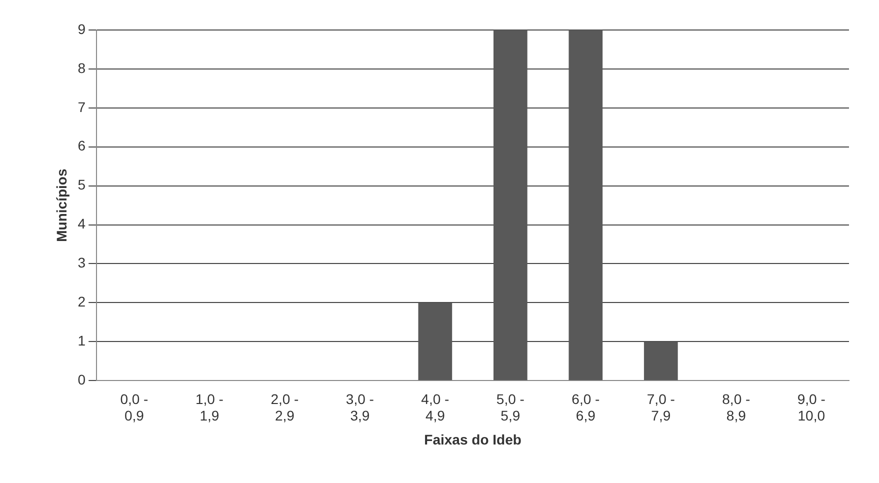 This screenshot has height=483, width=879. What do you see at coordinates (134, 407) in the screenshot?
I see `x-tick-label: 0,0 - 0,9` at bounding box center [134, 407].